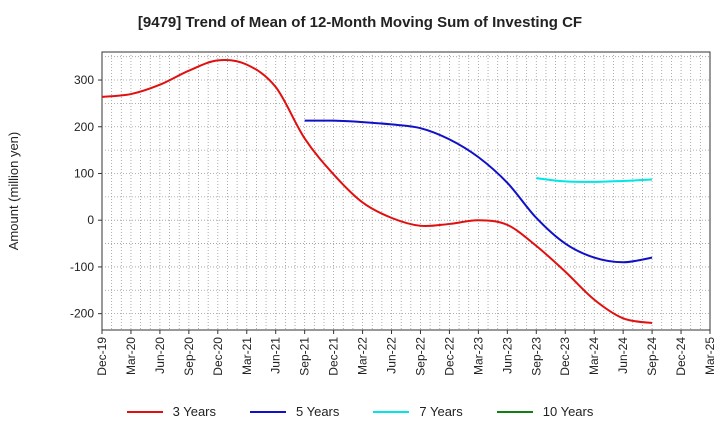 Image resolution: width=720 pixels, height=440 pixels. Describe the element at coordinates (652, 356) in the screenshot. I see `x-tick-label: Sep-24` at that location.